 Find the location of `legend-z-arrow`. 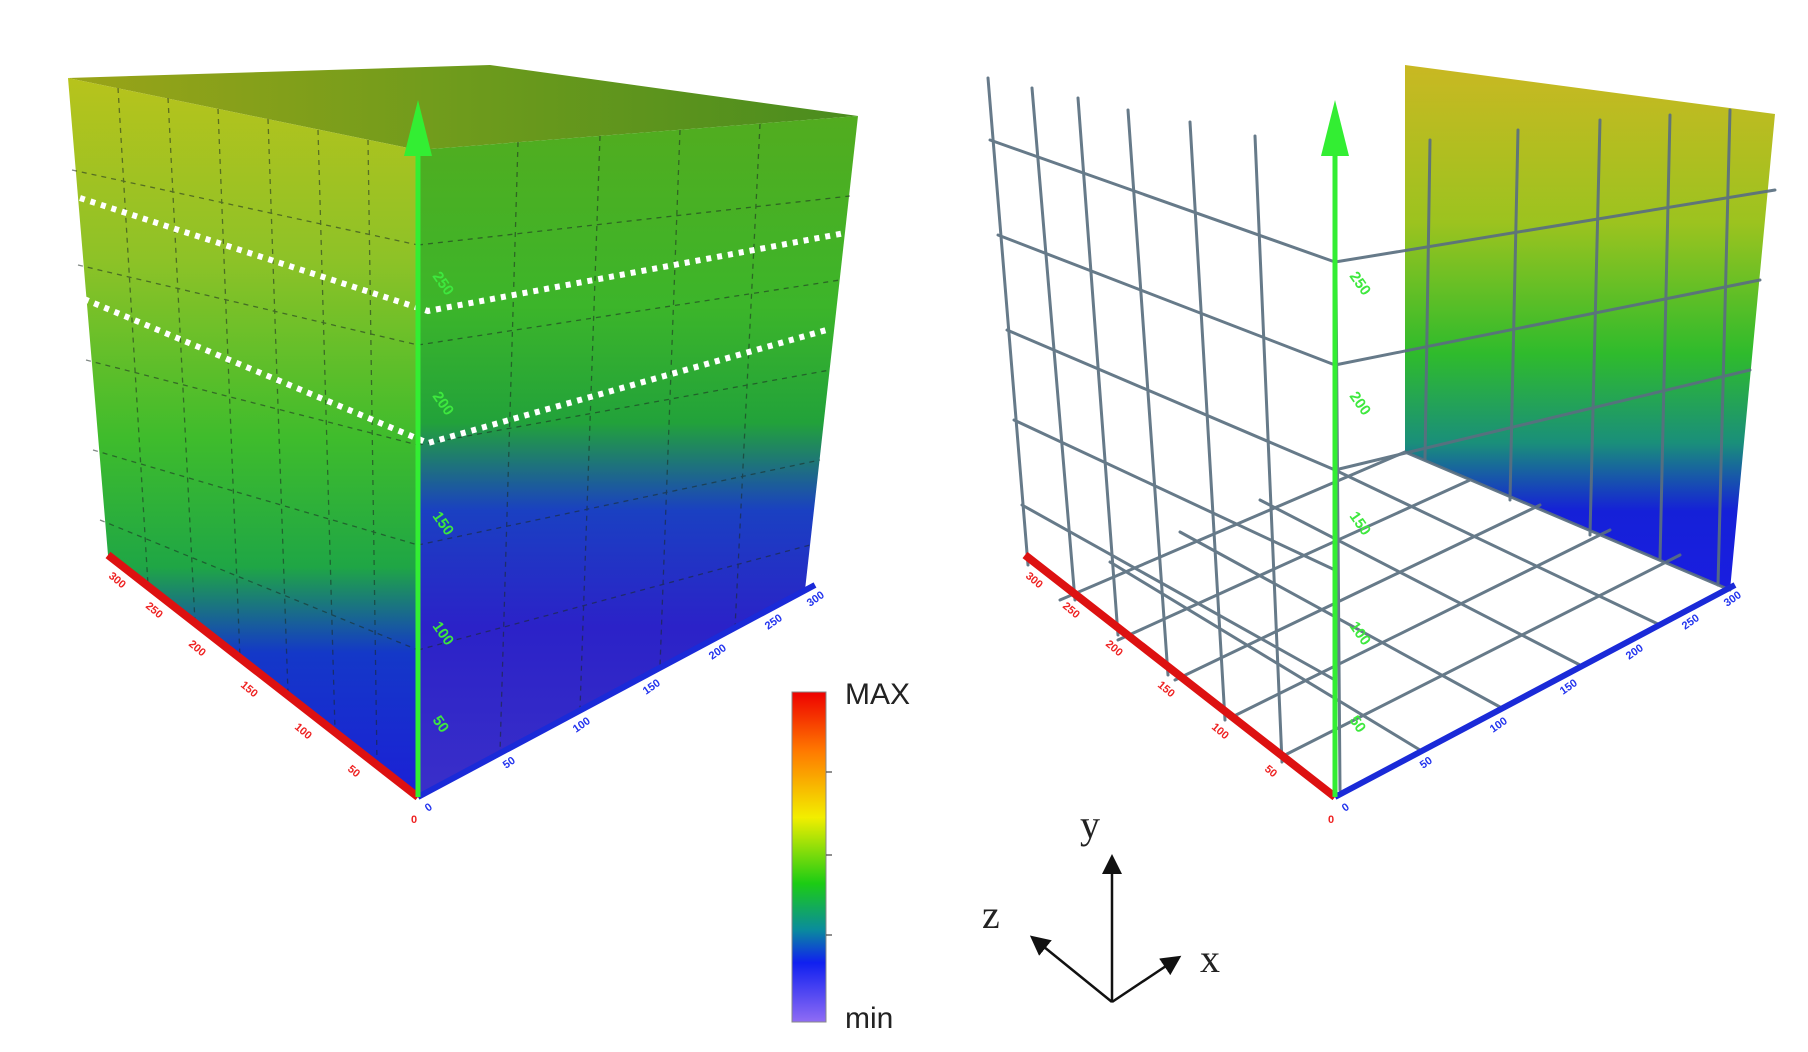

legend-z-arrow is located at coordinates (1071, 969).